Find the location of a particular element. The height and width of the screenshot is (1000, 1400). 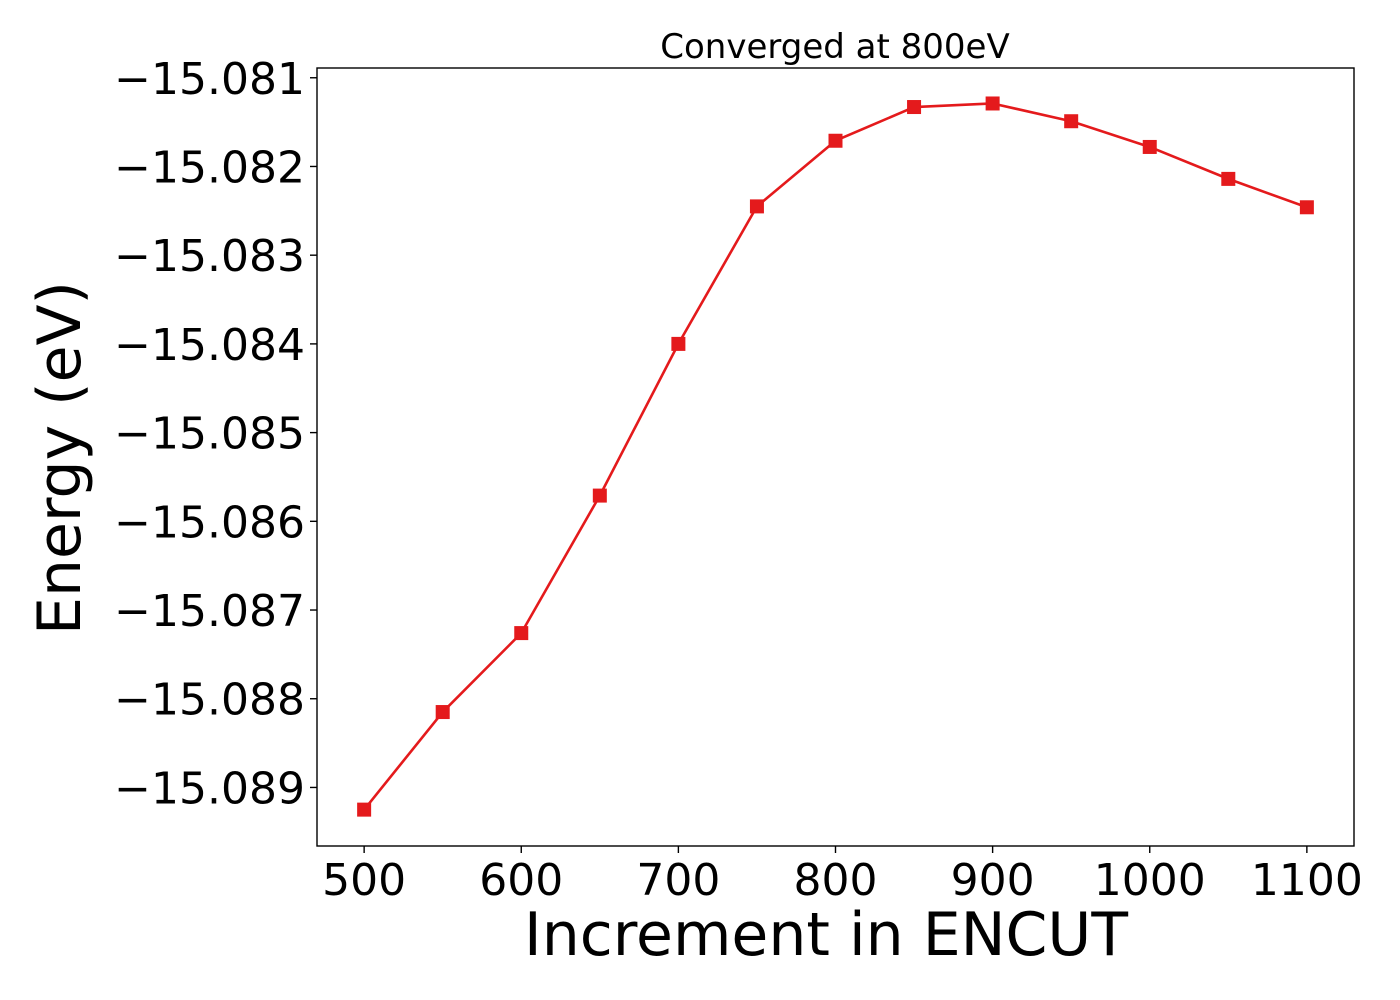

chart-title: Converged at 800eV is located at coordinates (834, 47).